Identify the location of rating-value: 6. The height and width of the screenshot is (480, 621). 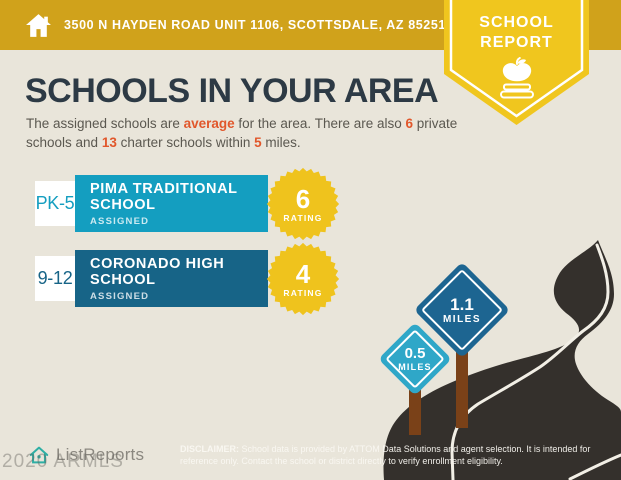
(303, 198).